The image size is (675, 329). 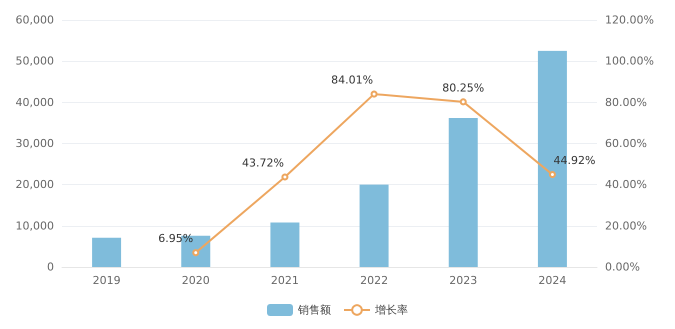 I want to click on data-label: 80.25%, so click(x=463, y=87).